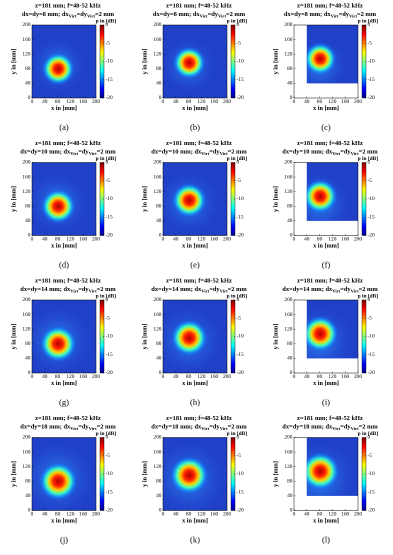 The height and width of the screenshot is (555, 393). I want to click on caption: (k), so click(195, 539).